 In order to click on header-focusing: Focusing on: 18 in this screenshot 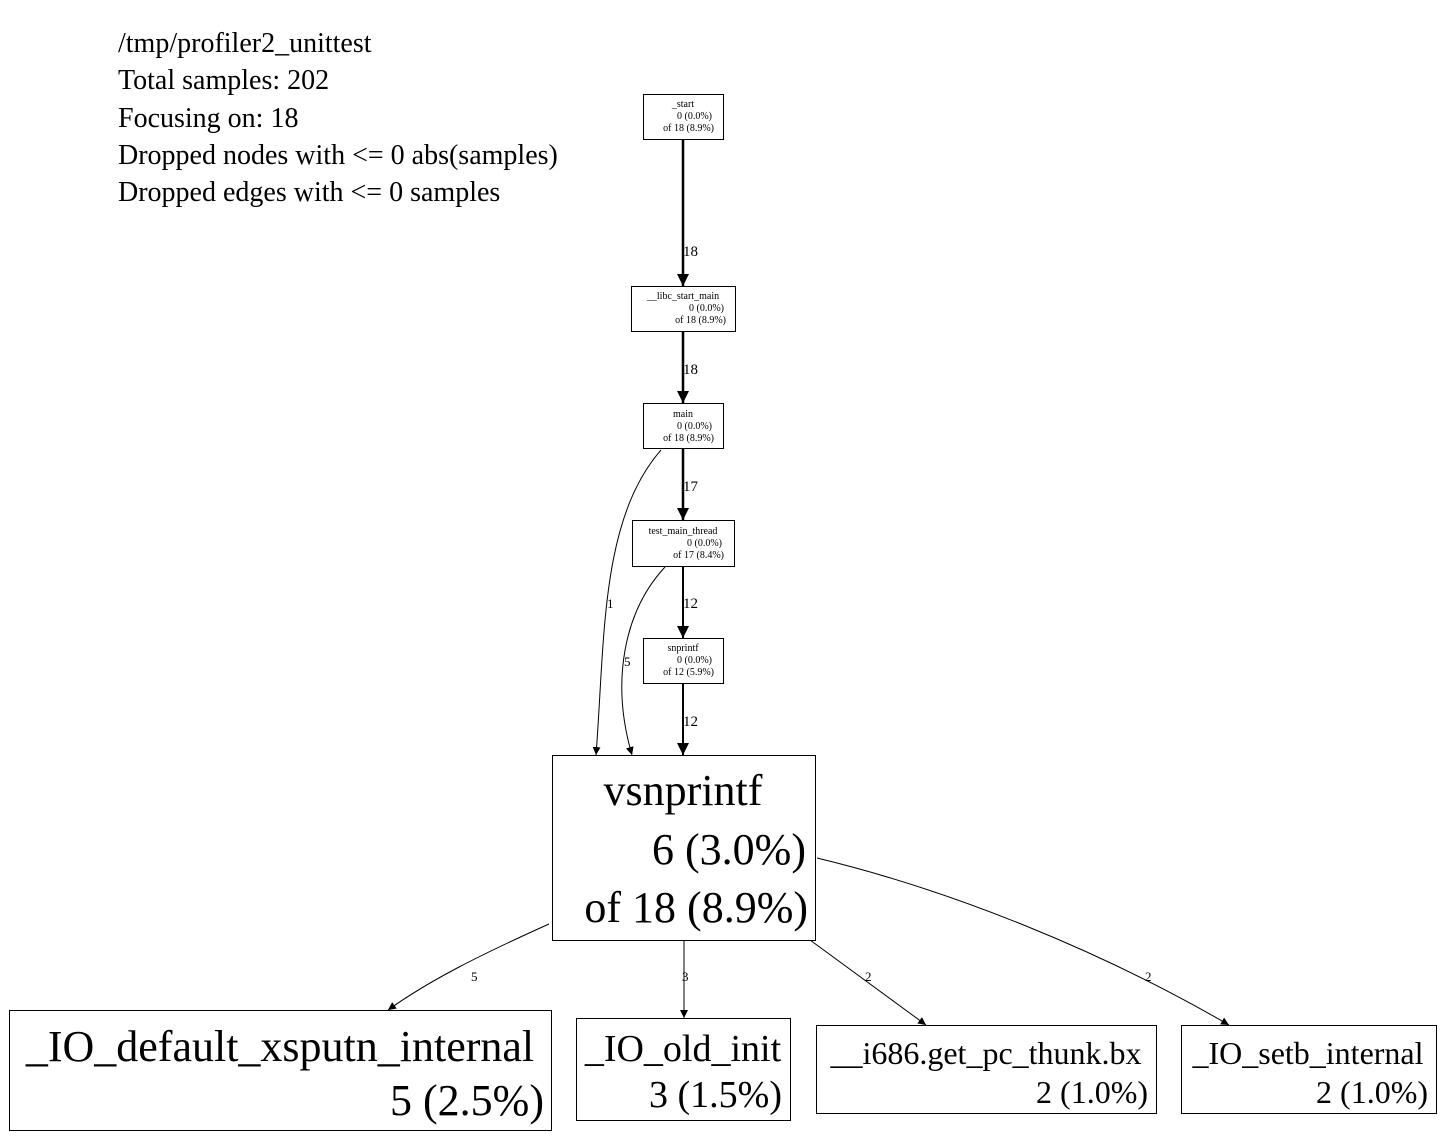, I will do `click(208, 118)`.